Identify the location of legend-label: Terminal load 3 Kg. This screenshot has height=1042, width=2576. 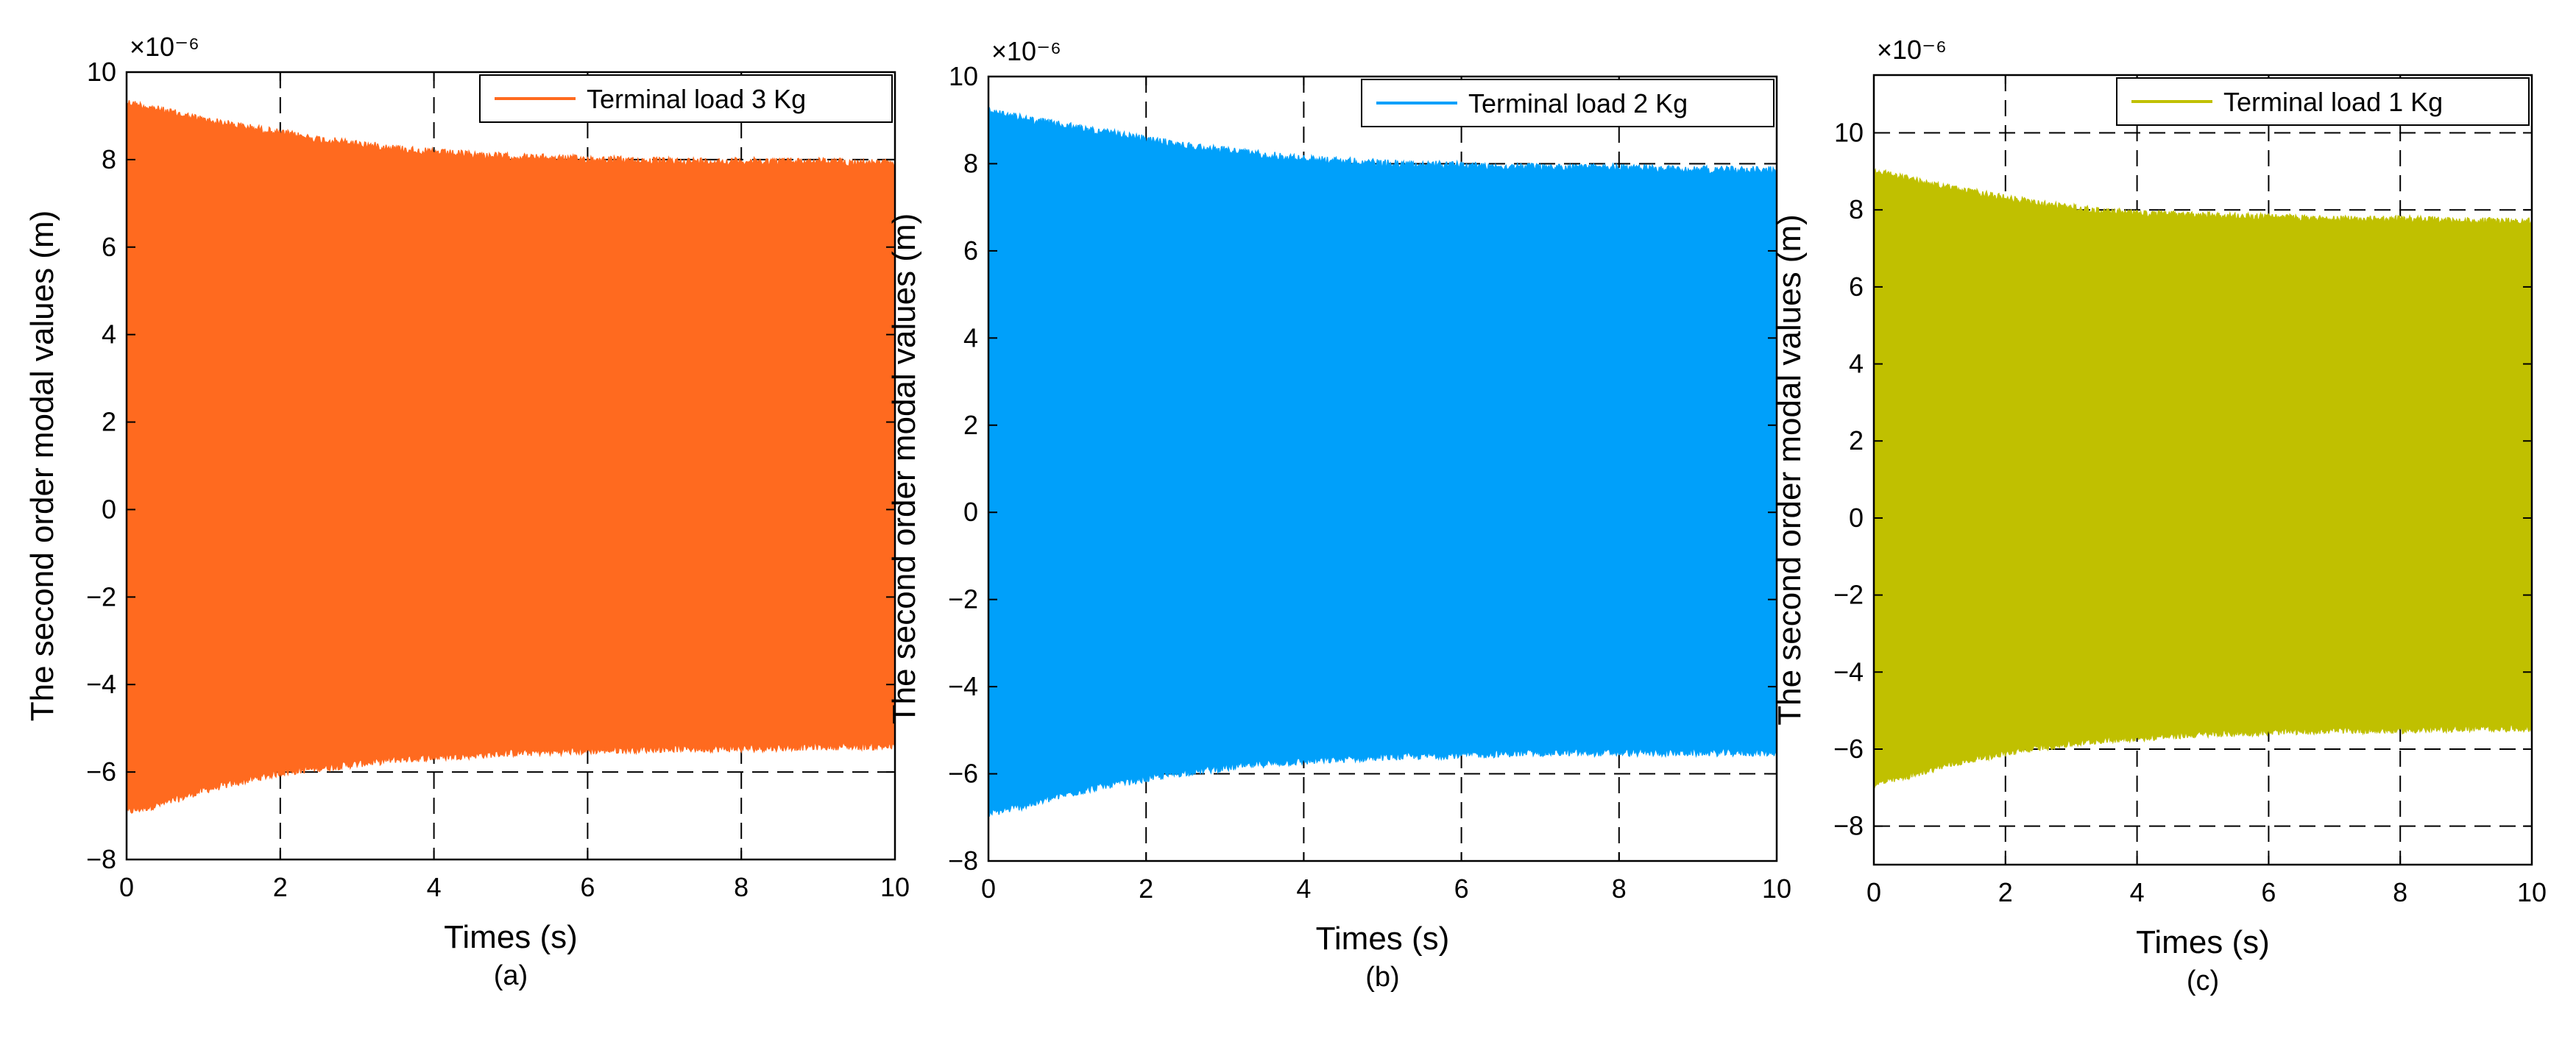
(696, 99).